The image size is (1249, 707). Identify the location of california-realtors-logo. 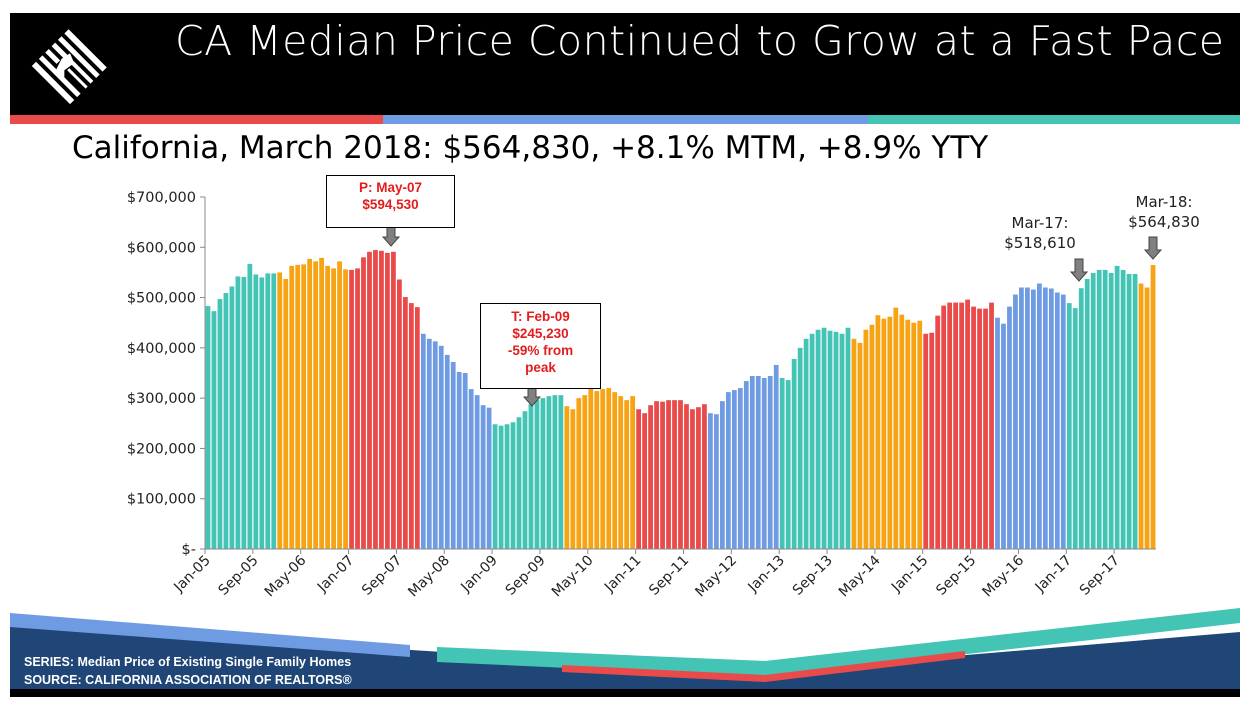
(69, 67).